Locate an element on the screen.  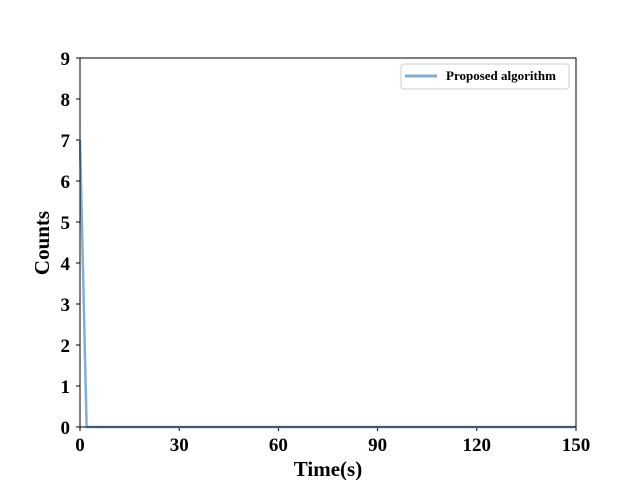
legend-box is located at coordinates (485, 76).